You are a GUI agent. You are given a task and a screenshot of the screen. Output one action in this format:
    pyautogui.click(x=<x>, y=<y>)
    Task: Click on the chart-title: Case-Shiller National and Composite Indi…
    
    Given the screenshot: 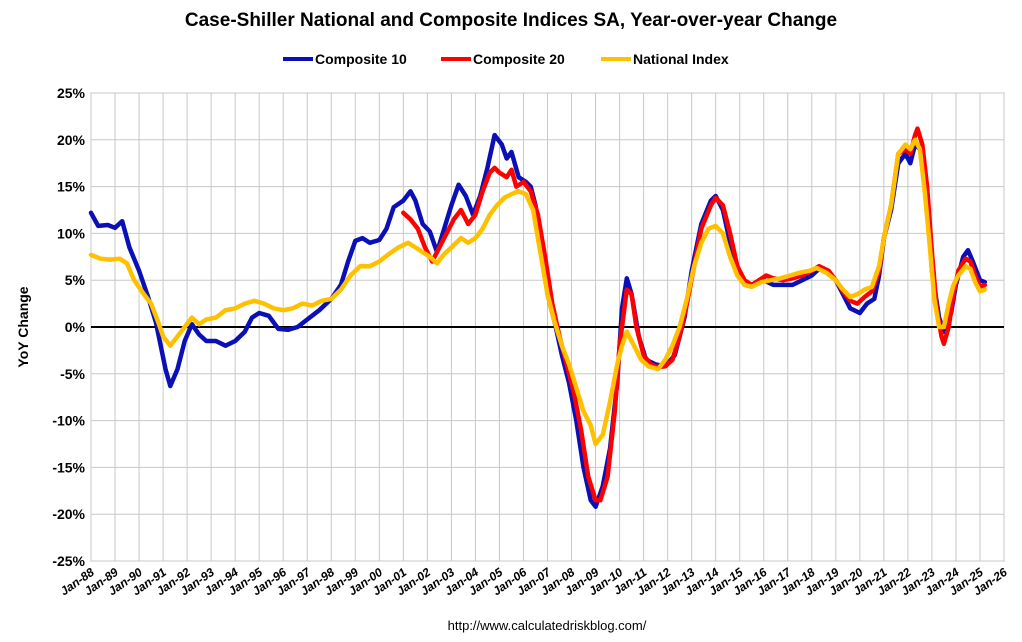 What is the action you would take?
    pyautogui.click(x=511, y=20)
    